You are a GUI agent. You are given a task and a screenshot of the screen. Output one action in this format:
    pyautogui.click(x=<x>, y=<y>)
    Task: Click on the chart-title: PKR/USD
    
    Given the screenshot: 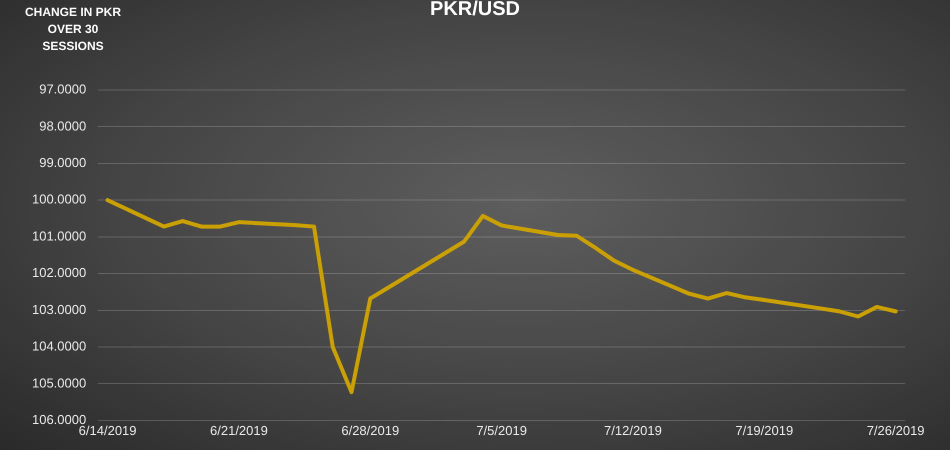 What is the action you would take?
    pyautogui.click(x=475, y=10)
    